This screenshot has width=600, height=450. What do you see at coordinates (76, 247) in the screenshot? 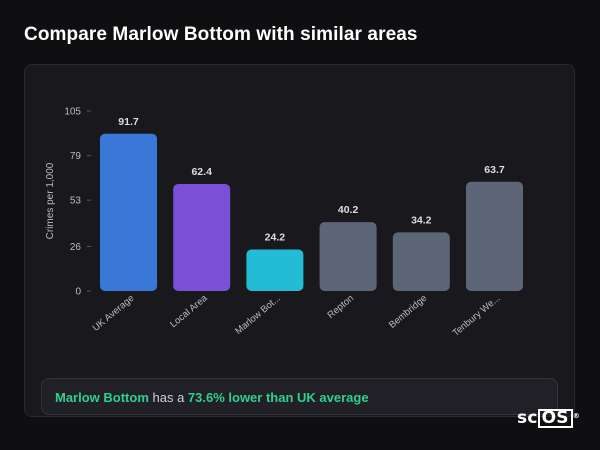
I see `y-tick-label: 26` at bounding box center [76, 247].